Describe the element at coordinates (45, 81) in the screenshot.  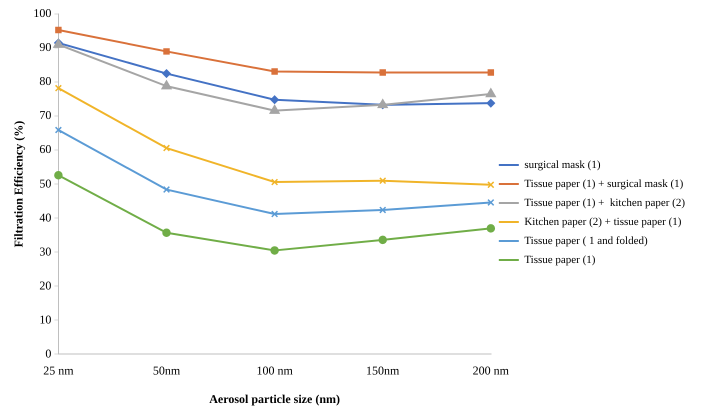
I see `y-tick-label: 80` at that location.